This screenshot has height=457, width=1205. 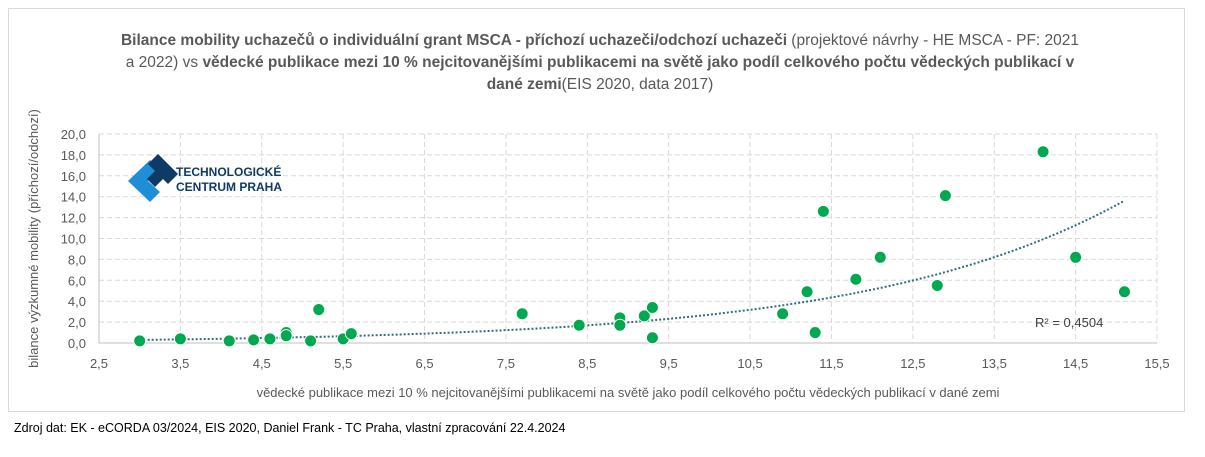 What do you see at coordinates (73, 239) in the screenshot?
I see `y-tick-label: 10,0` at bounding box center [73, 239].